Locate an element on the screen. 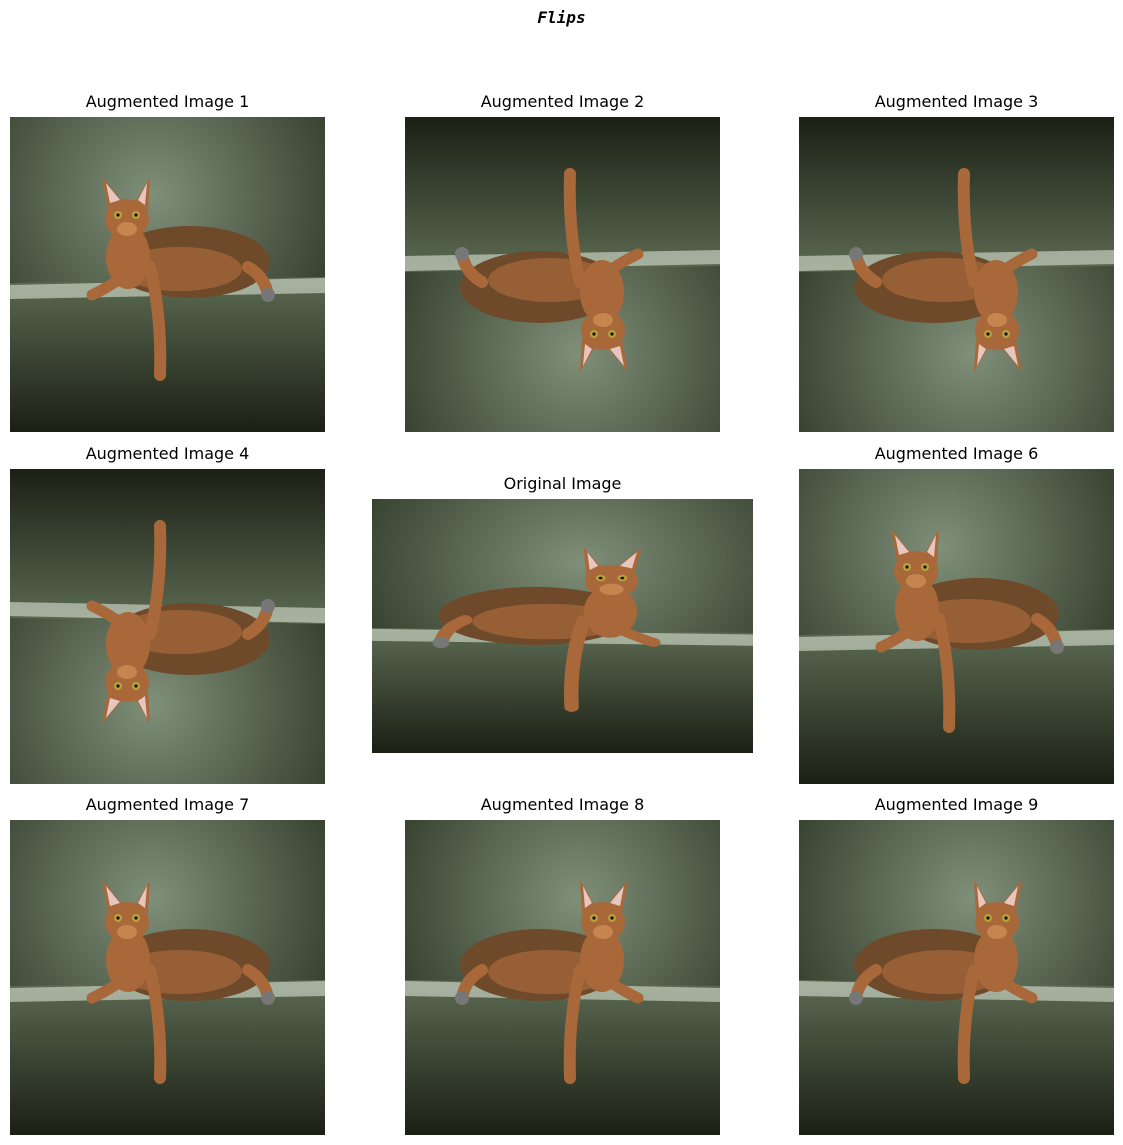 The height and width of the screenshot is (1145, 1123). panel-original: Original Image is located at coordinates (562, 614).